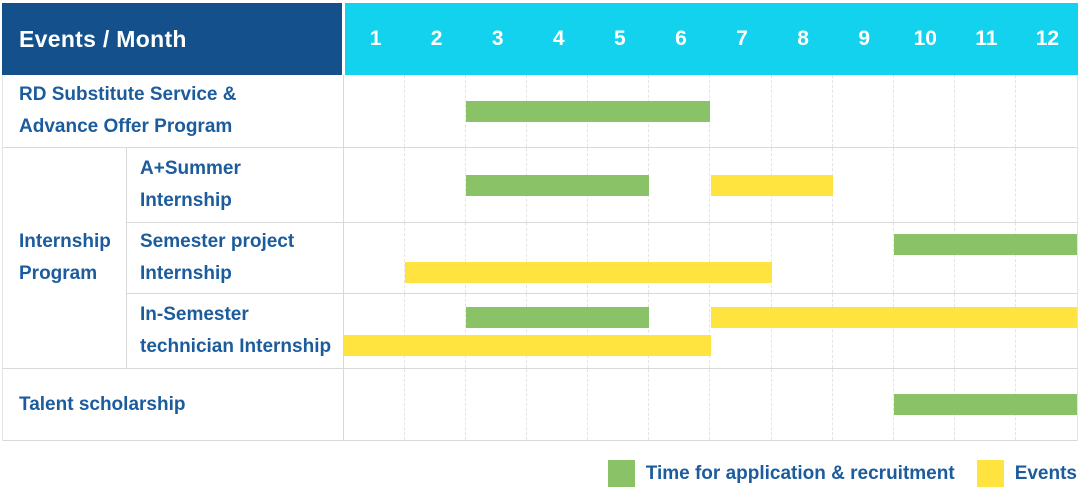  I want to click on table-header-row: Events / Month 1 2 3 4 5 6 7 8 9 10 11 12, so click(540, 39).